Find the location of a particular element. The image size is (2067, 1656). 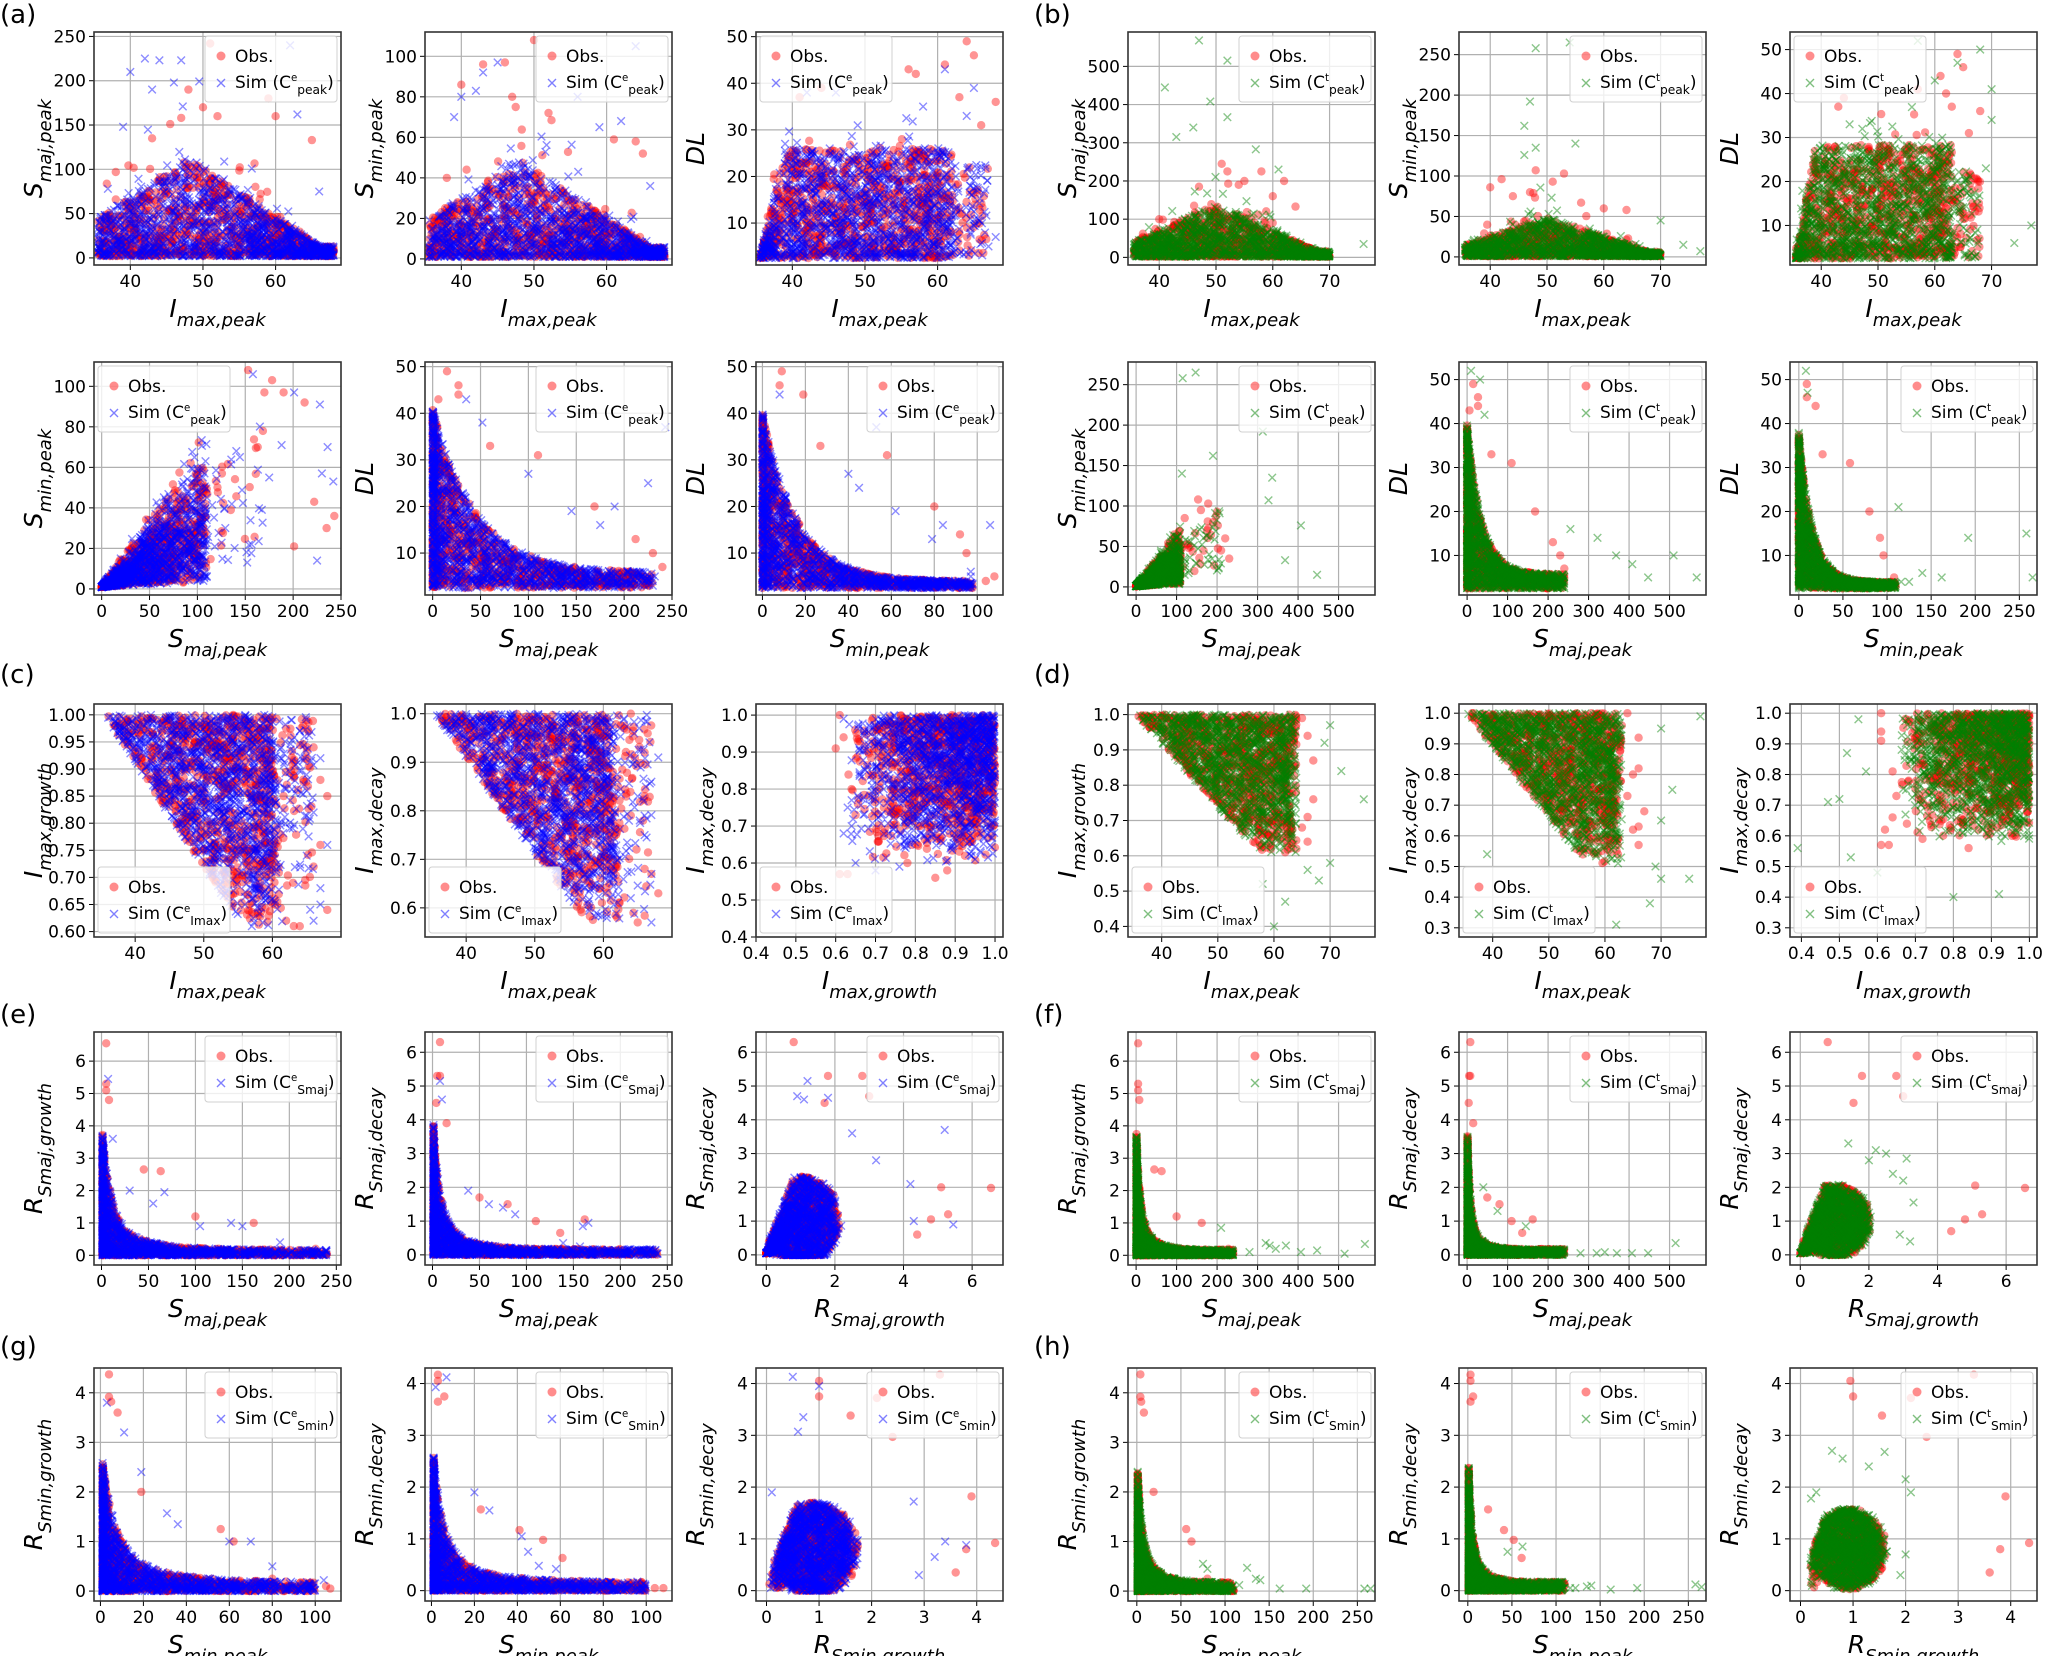

panel-label-d: (d) is located at coordinates (1052, 675).